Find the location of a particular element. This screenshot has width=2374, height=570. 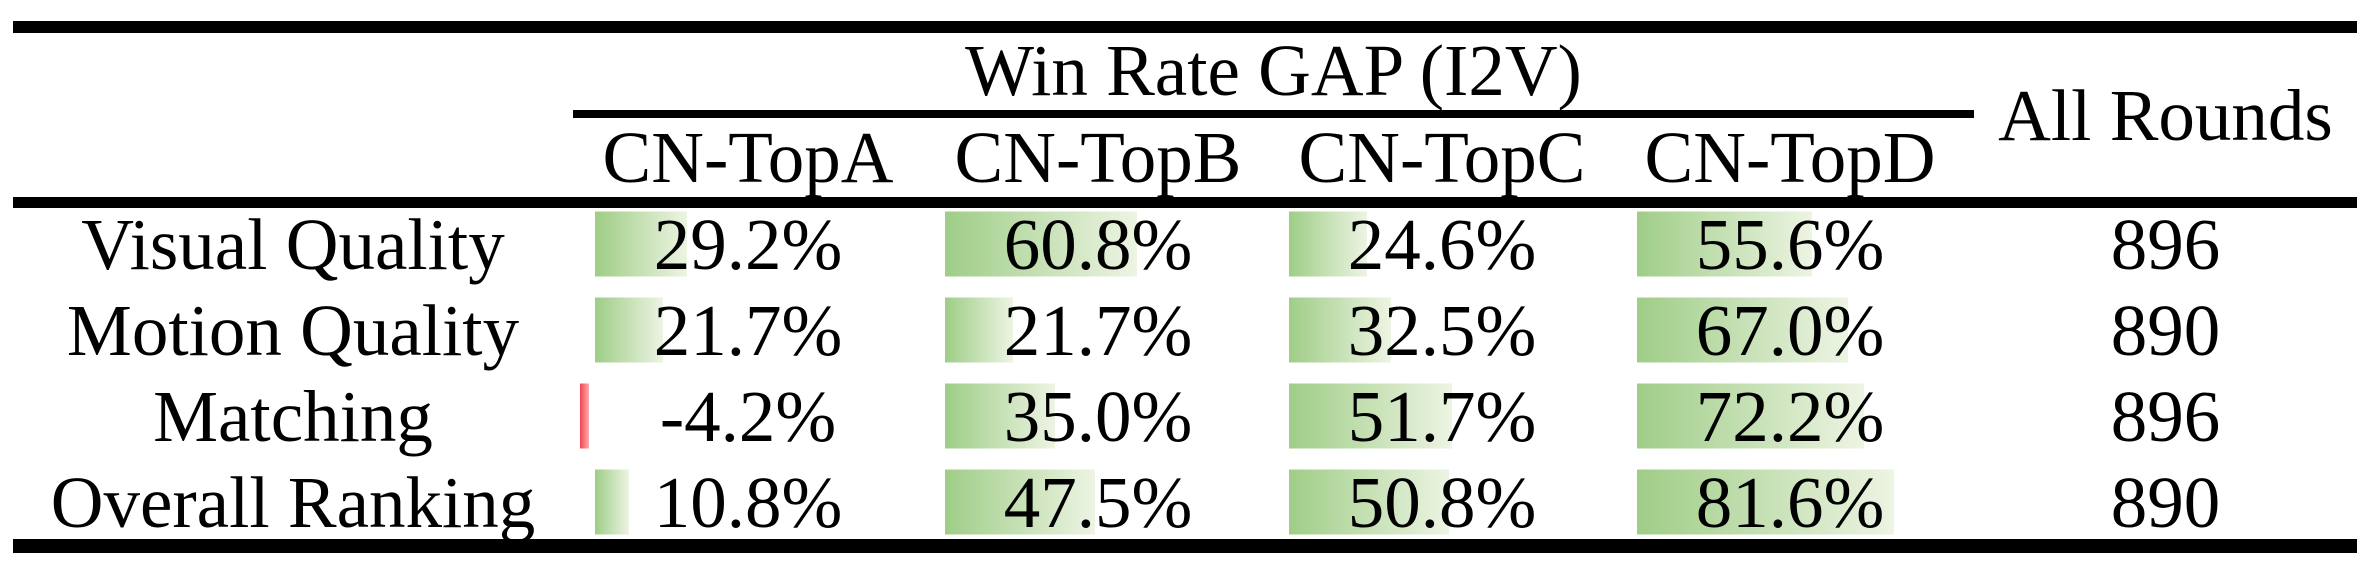

row-label: Motion Quality is located at coordinates (293, 330).